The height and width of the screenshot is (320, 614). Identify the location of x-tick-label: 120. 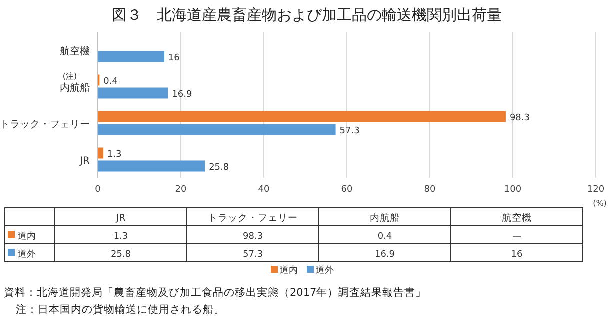
(596, 190).